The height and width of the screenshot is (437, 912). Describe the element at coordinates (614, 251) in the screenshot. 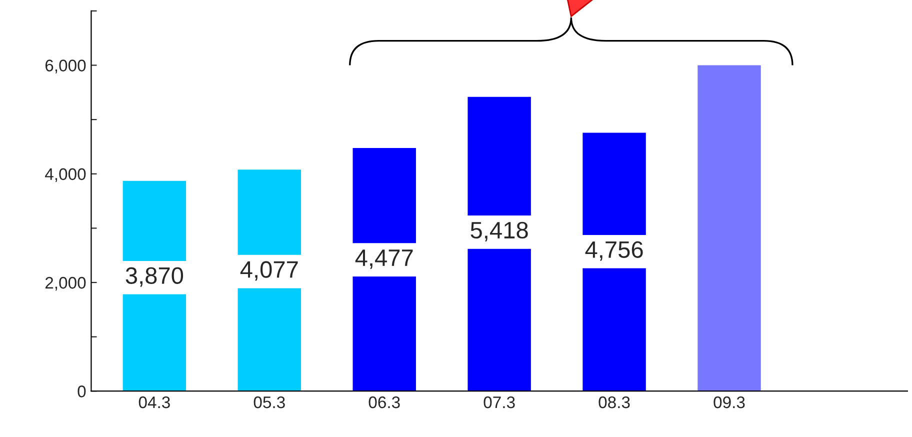

I see `data-label: 4,756` at that location.